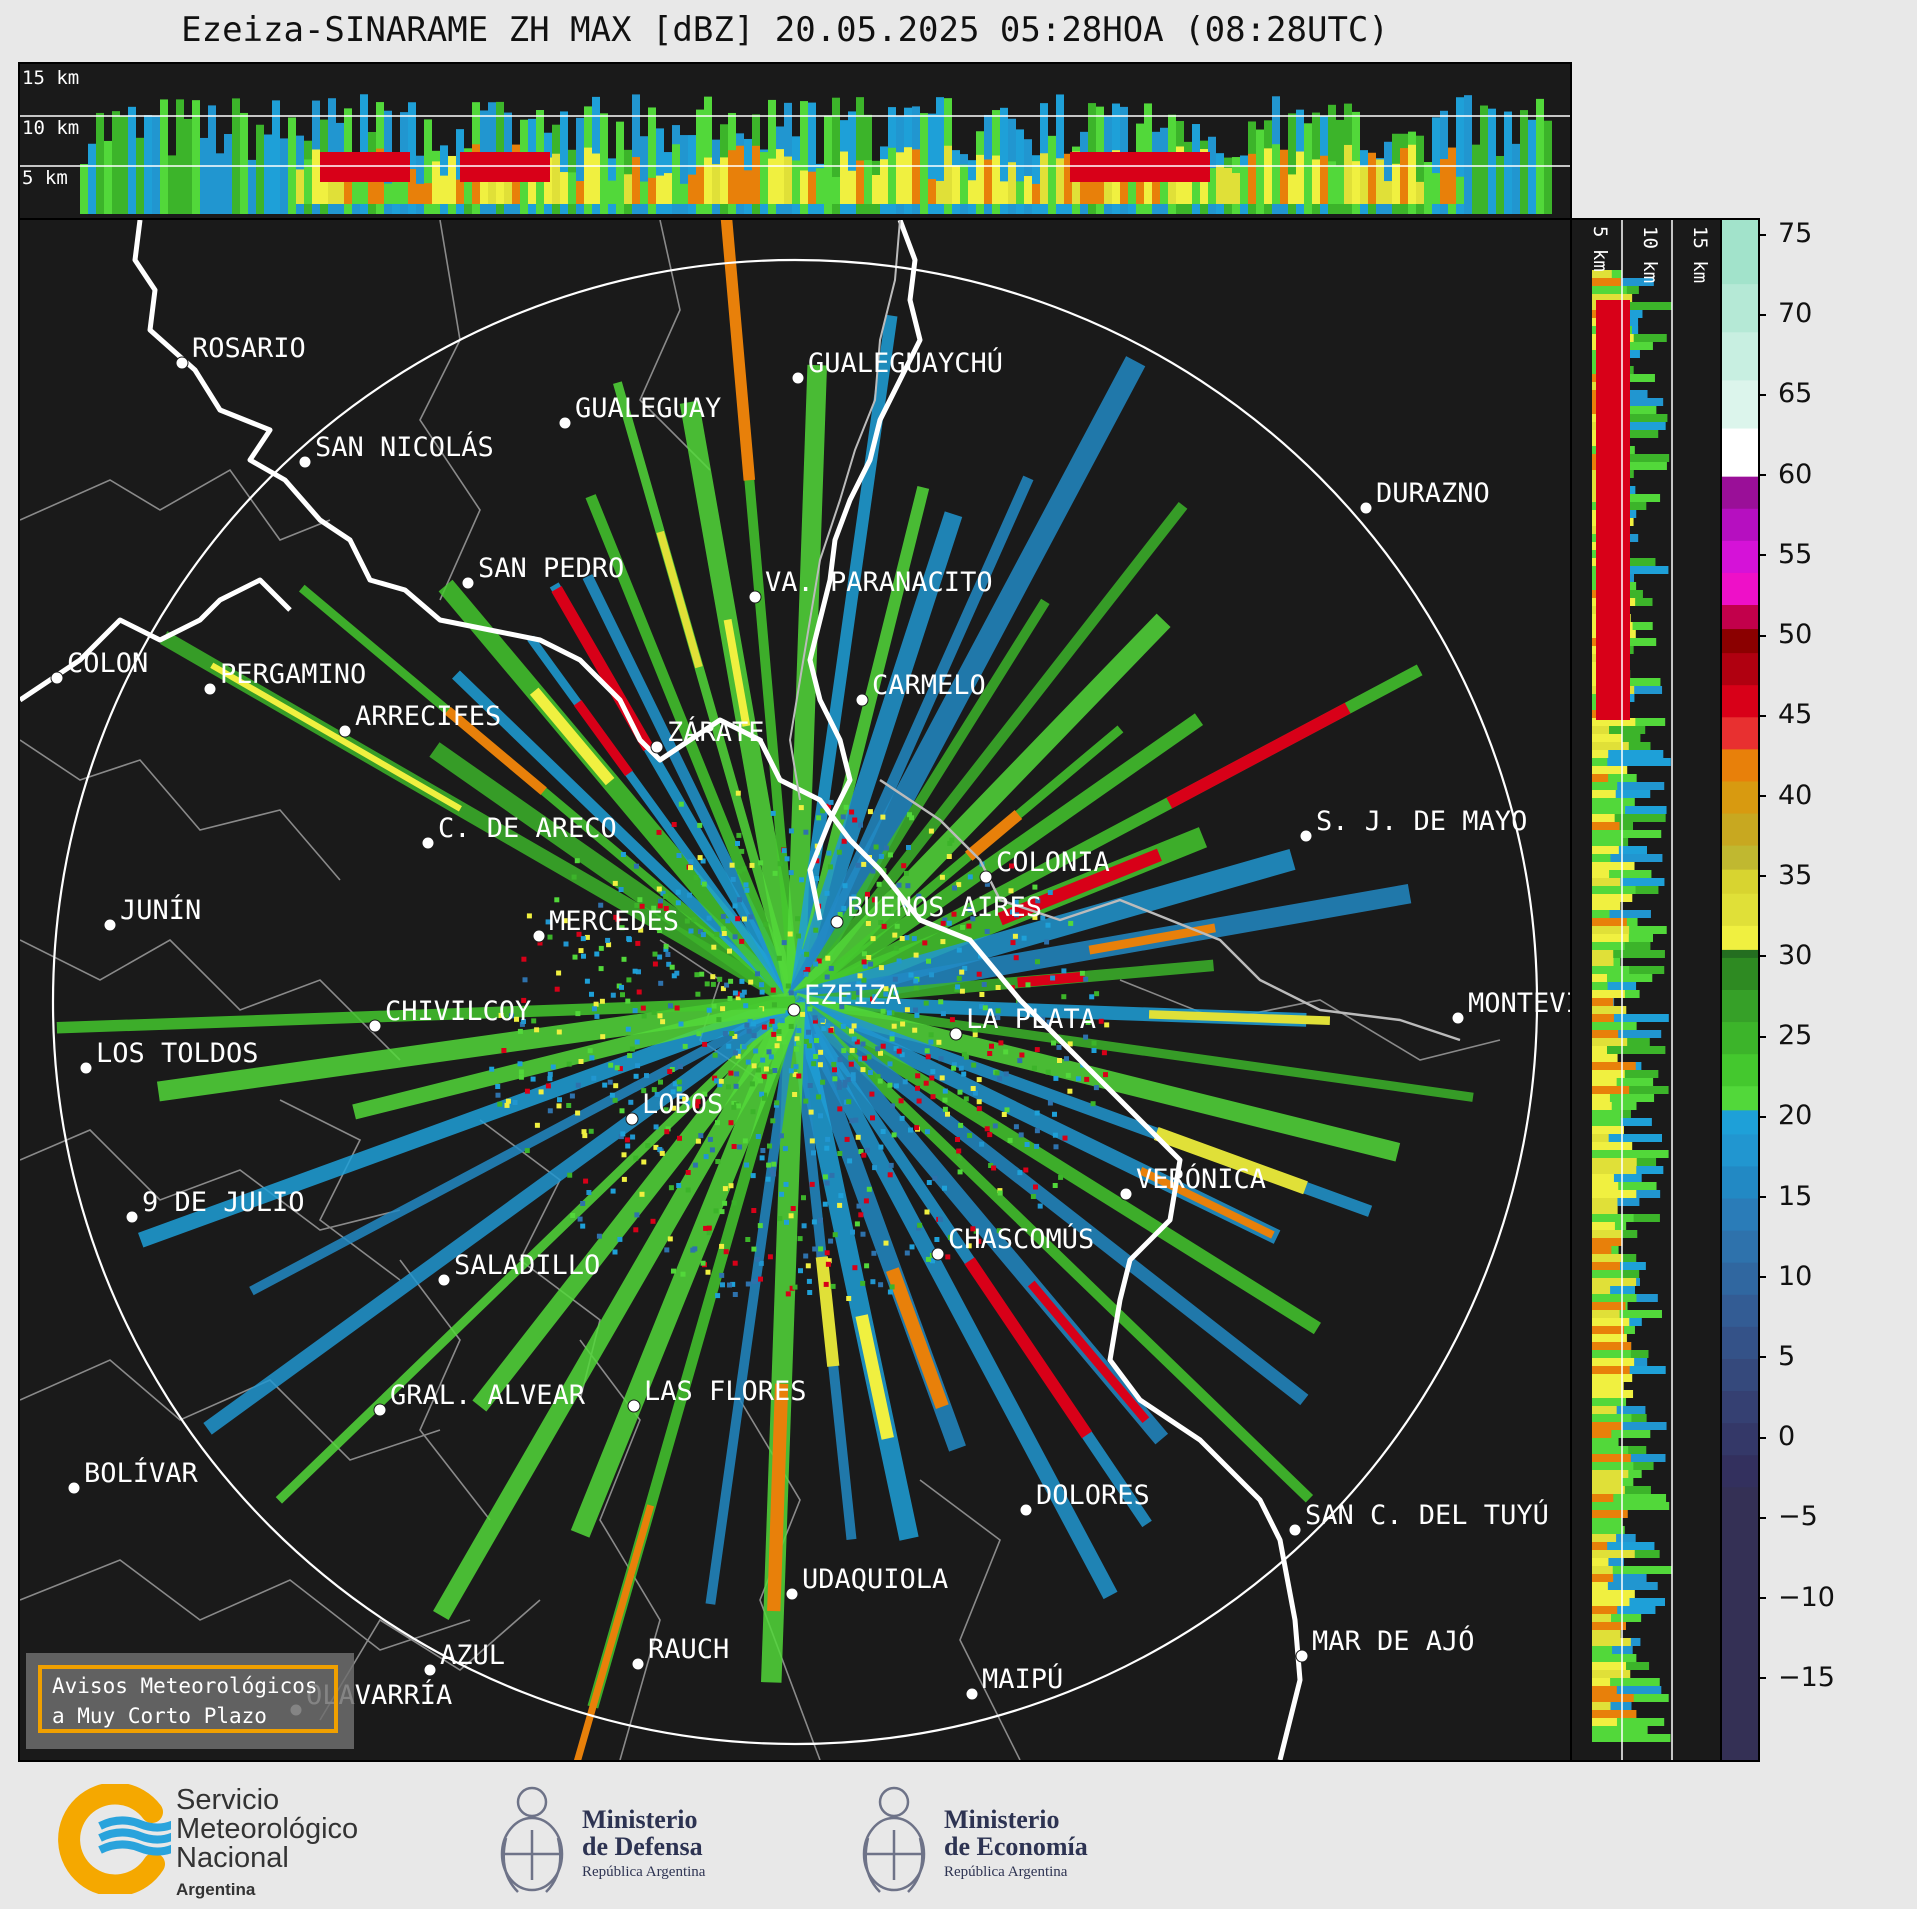 This screenshot has width=1917, height=1909. What do you see at coordinates (428, 716) in the screenshot?
I see `city-label: ARRECIFES` at bounding box center [428, 716].